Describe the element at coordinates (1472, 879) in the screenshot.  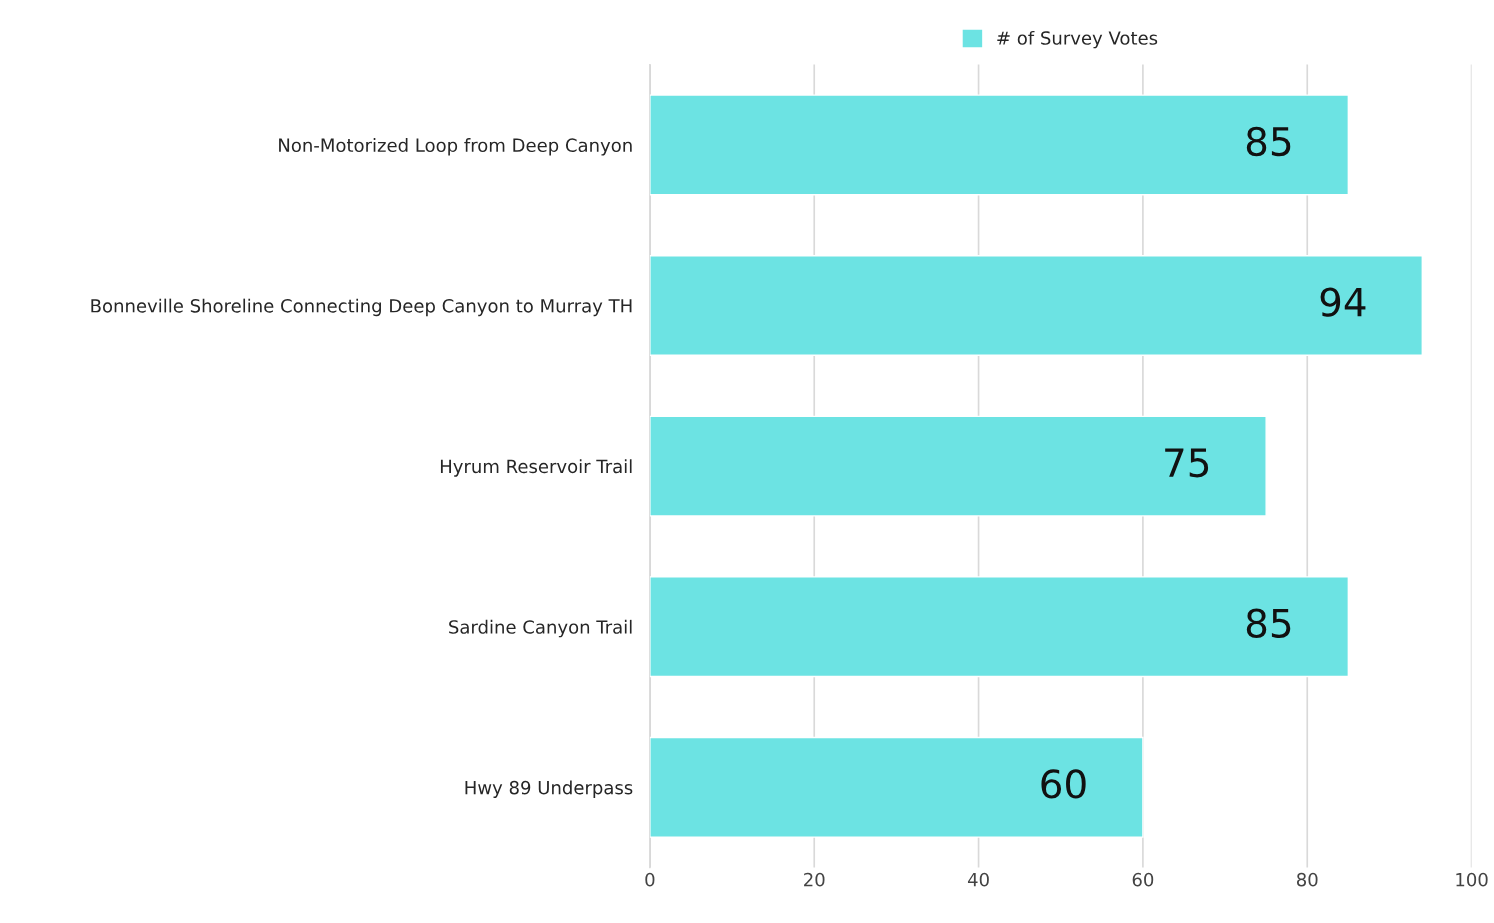
I see `x-tick-label: 100` at that location.